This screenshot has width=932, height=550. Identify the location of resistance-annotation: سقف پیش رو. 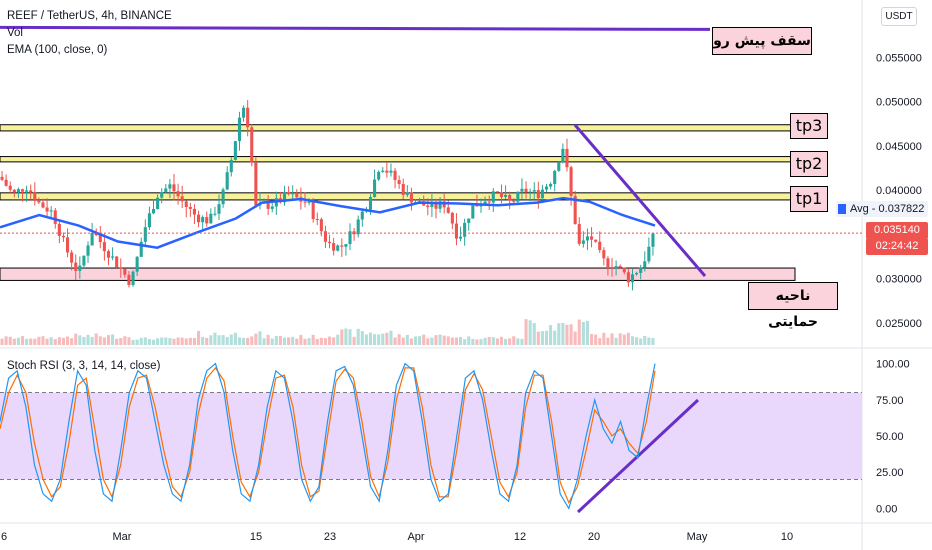
(762, 41).